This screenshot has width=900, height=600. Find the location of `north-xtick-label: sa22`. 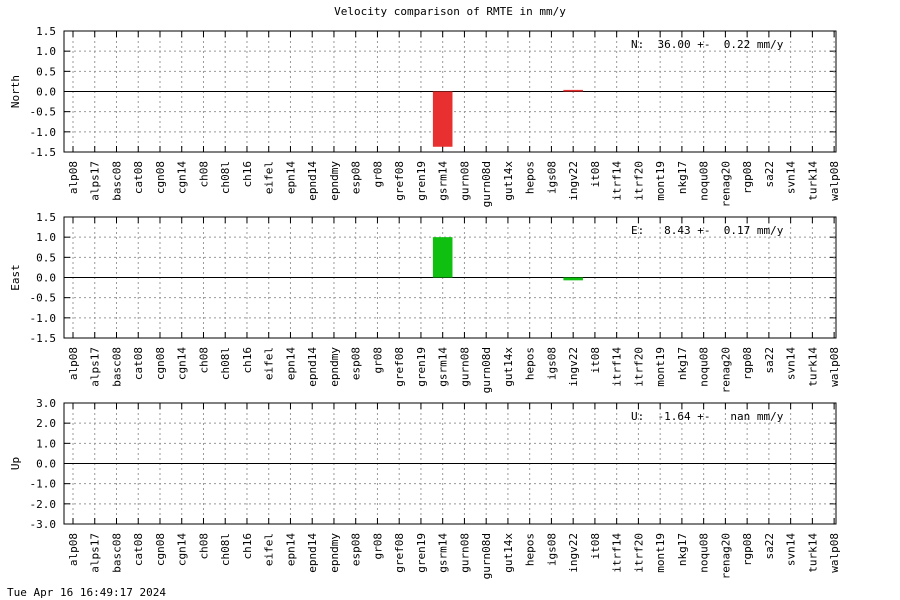

north-xtick-label: sa22 is located at coordinates (769, 174).